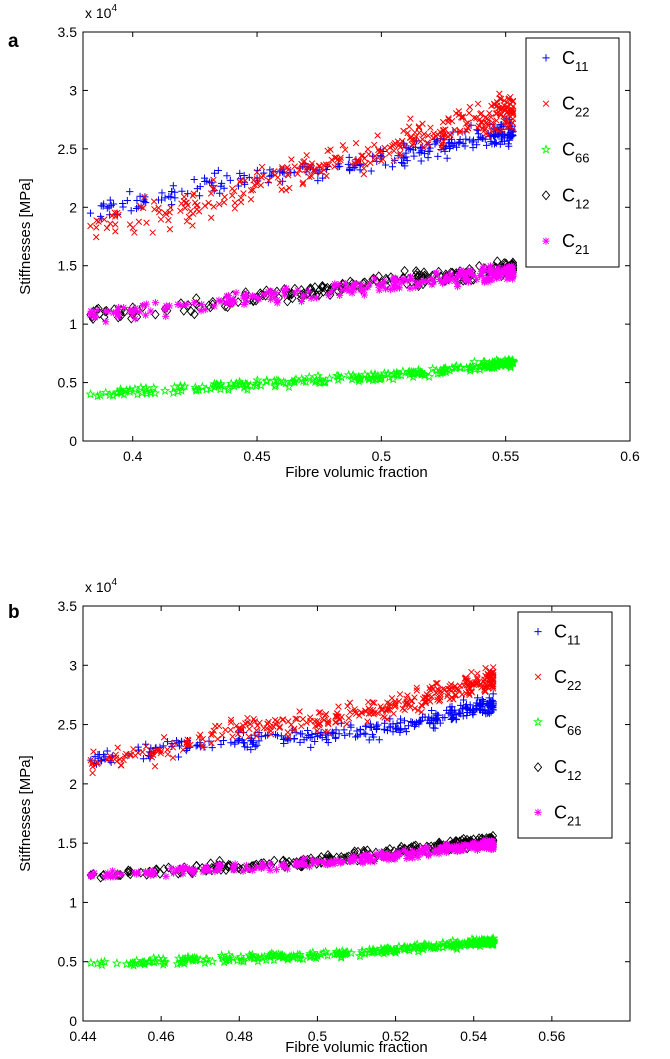  I want to click on y-tick-label: 2, so click(73, 207).